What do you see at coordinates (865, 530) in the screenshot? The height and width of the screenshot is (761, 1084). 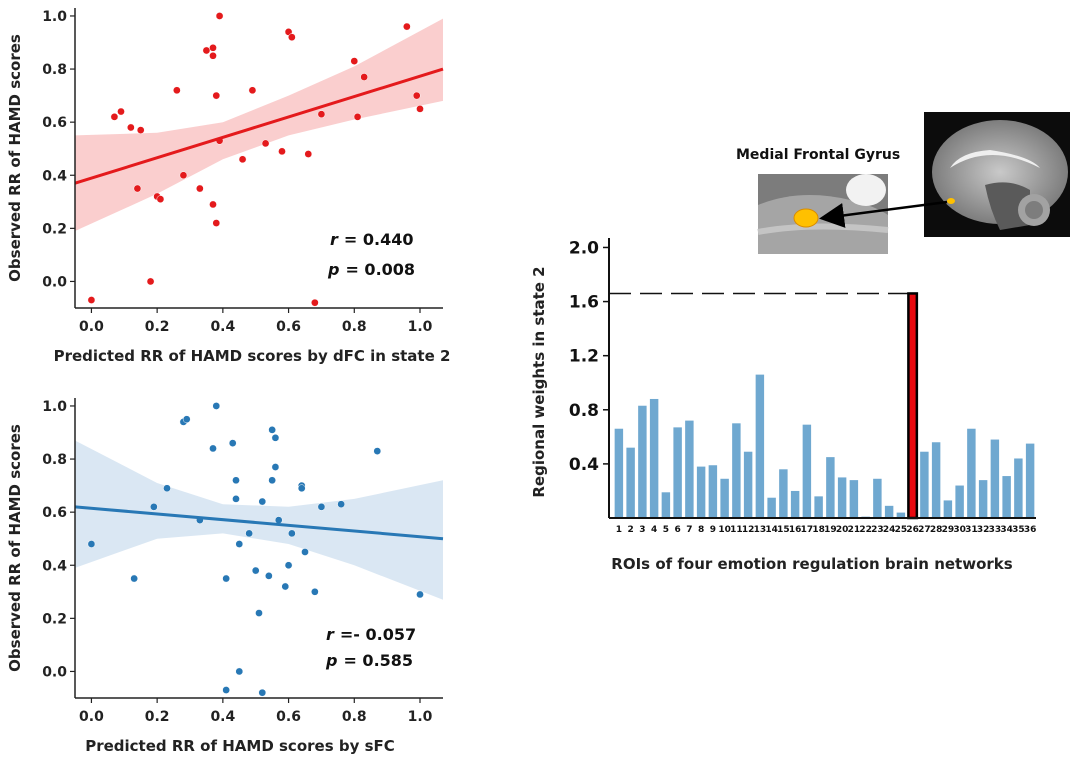 I see `x-tick-label: 22` at bounding box center [865, 530].